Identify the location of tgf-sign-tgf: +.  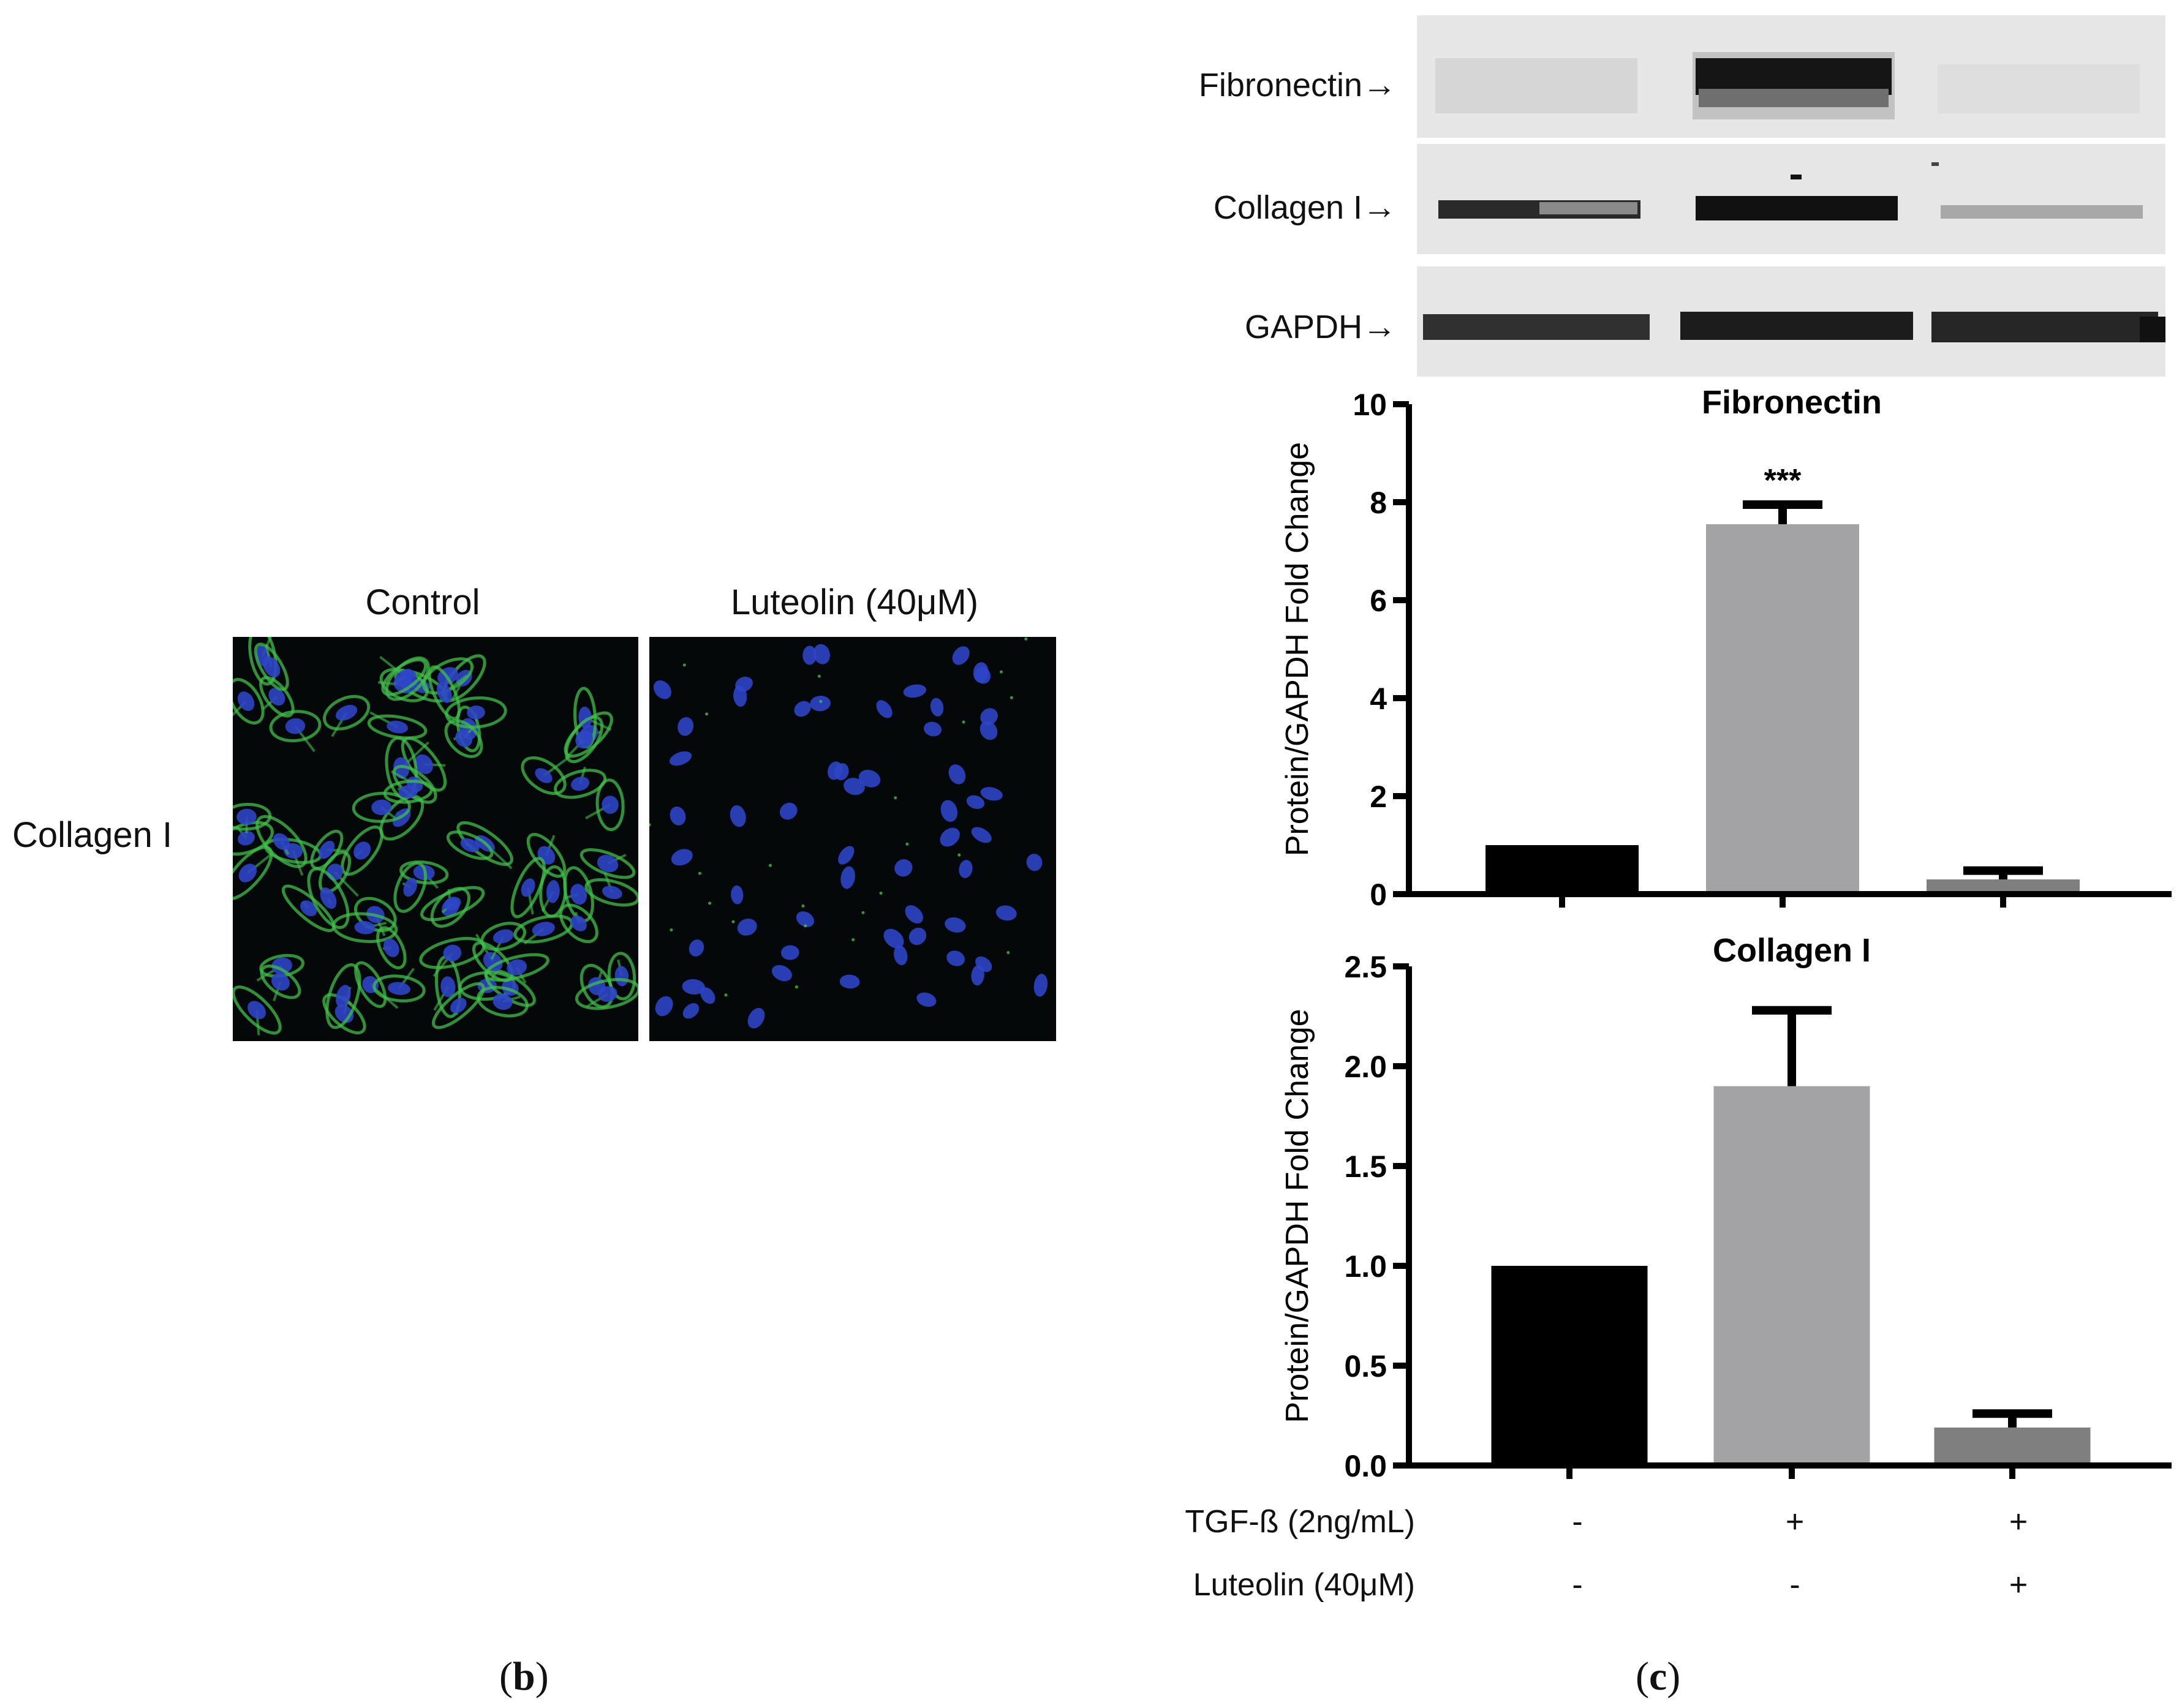
(1795, 1522).